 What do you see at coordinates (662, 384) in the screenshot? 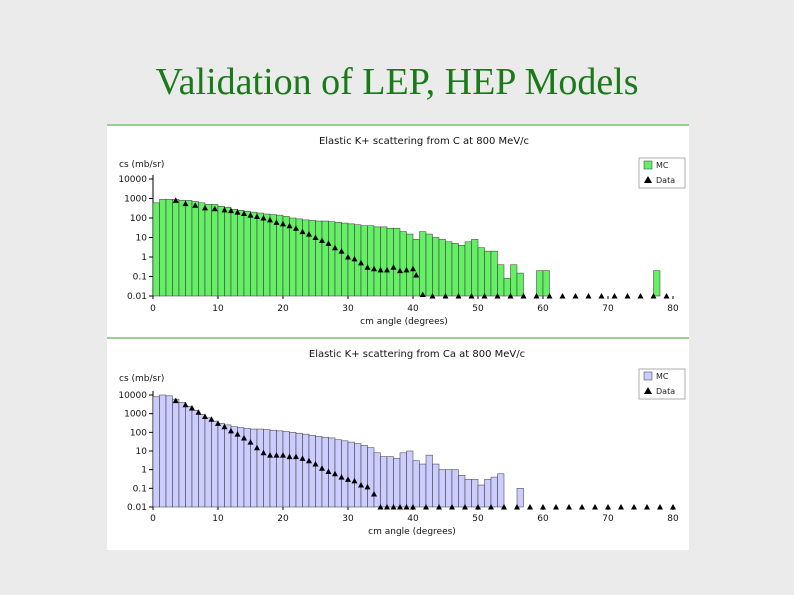
I see `legend: MC Data` at bounding box center [662, 384].